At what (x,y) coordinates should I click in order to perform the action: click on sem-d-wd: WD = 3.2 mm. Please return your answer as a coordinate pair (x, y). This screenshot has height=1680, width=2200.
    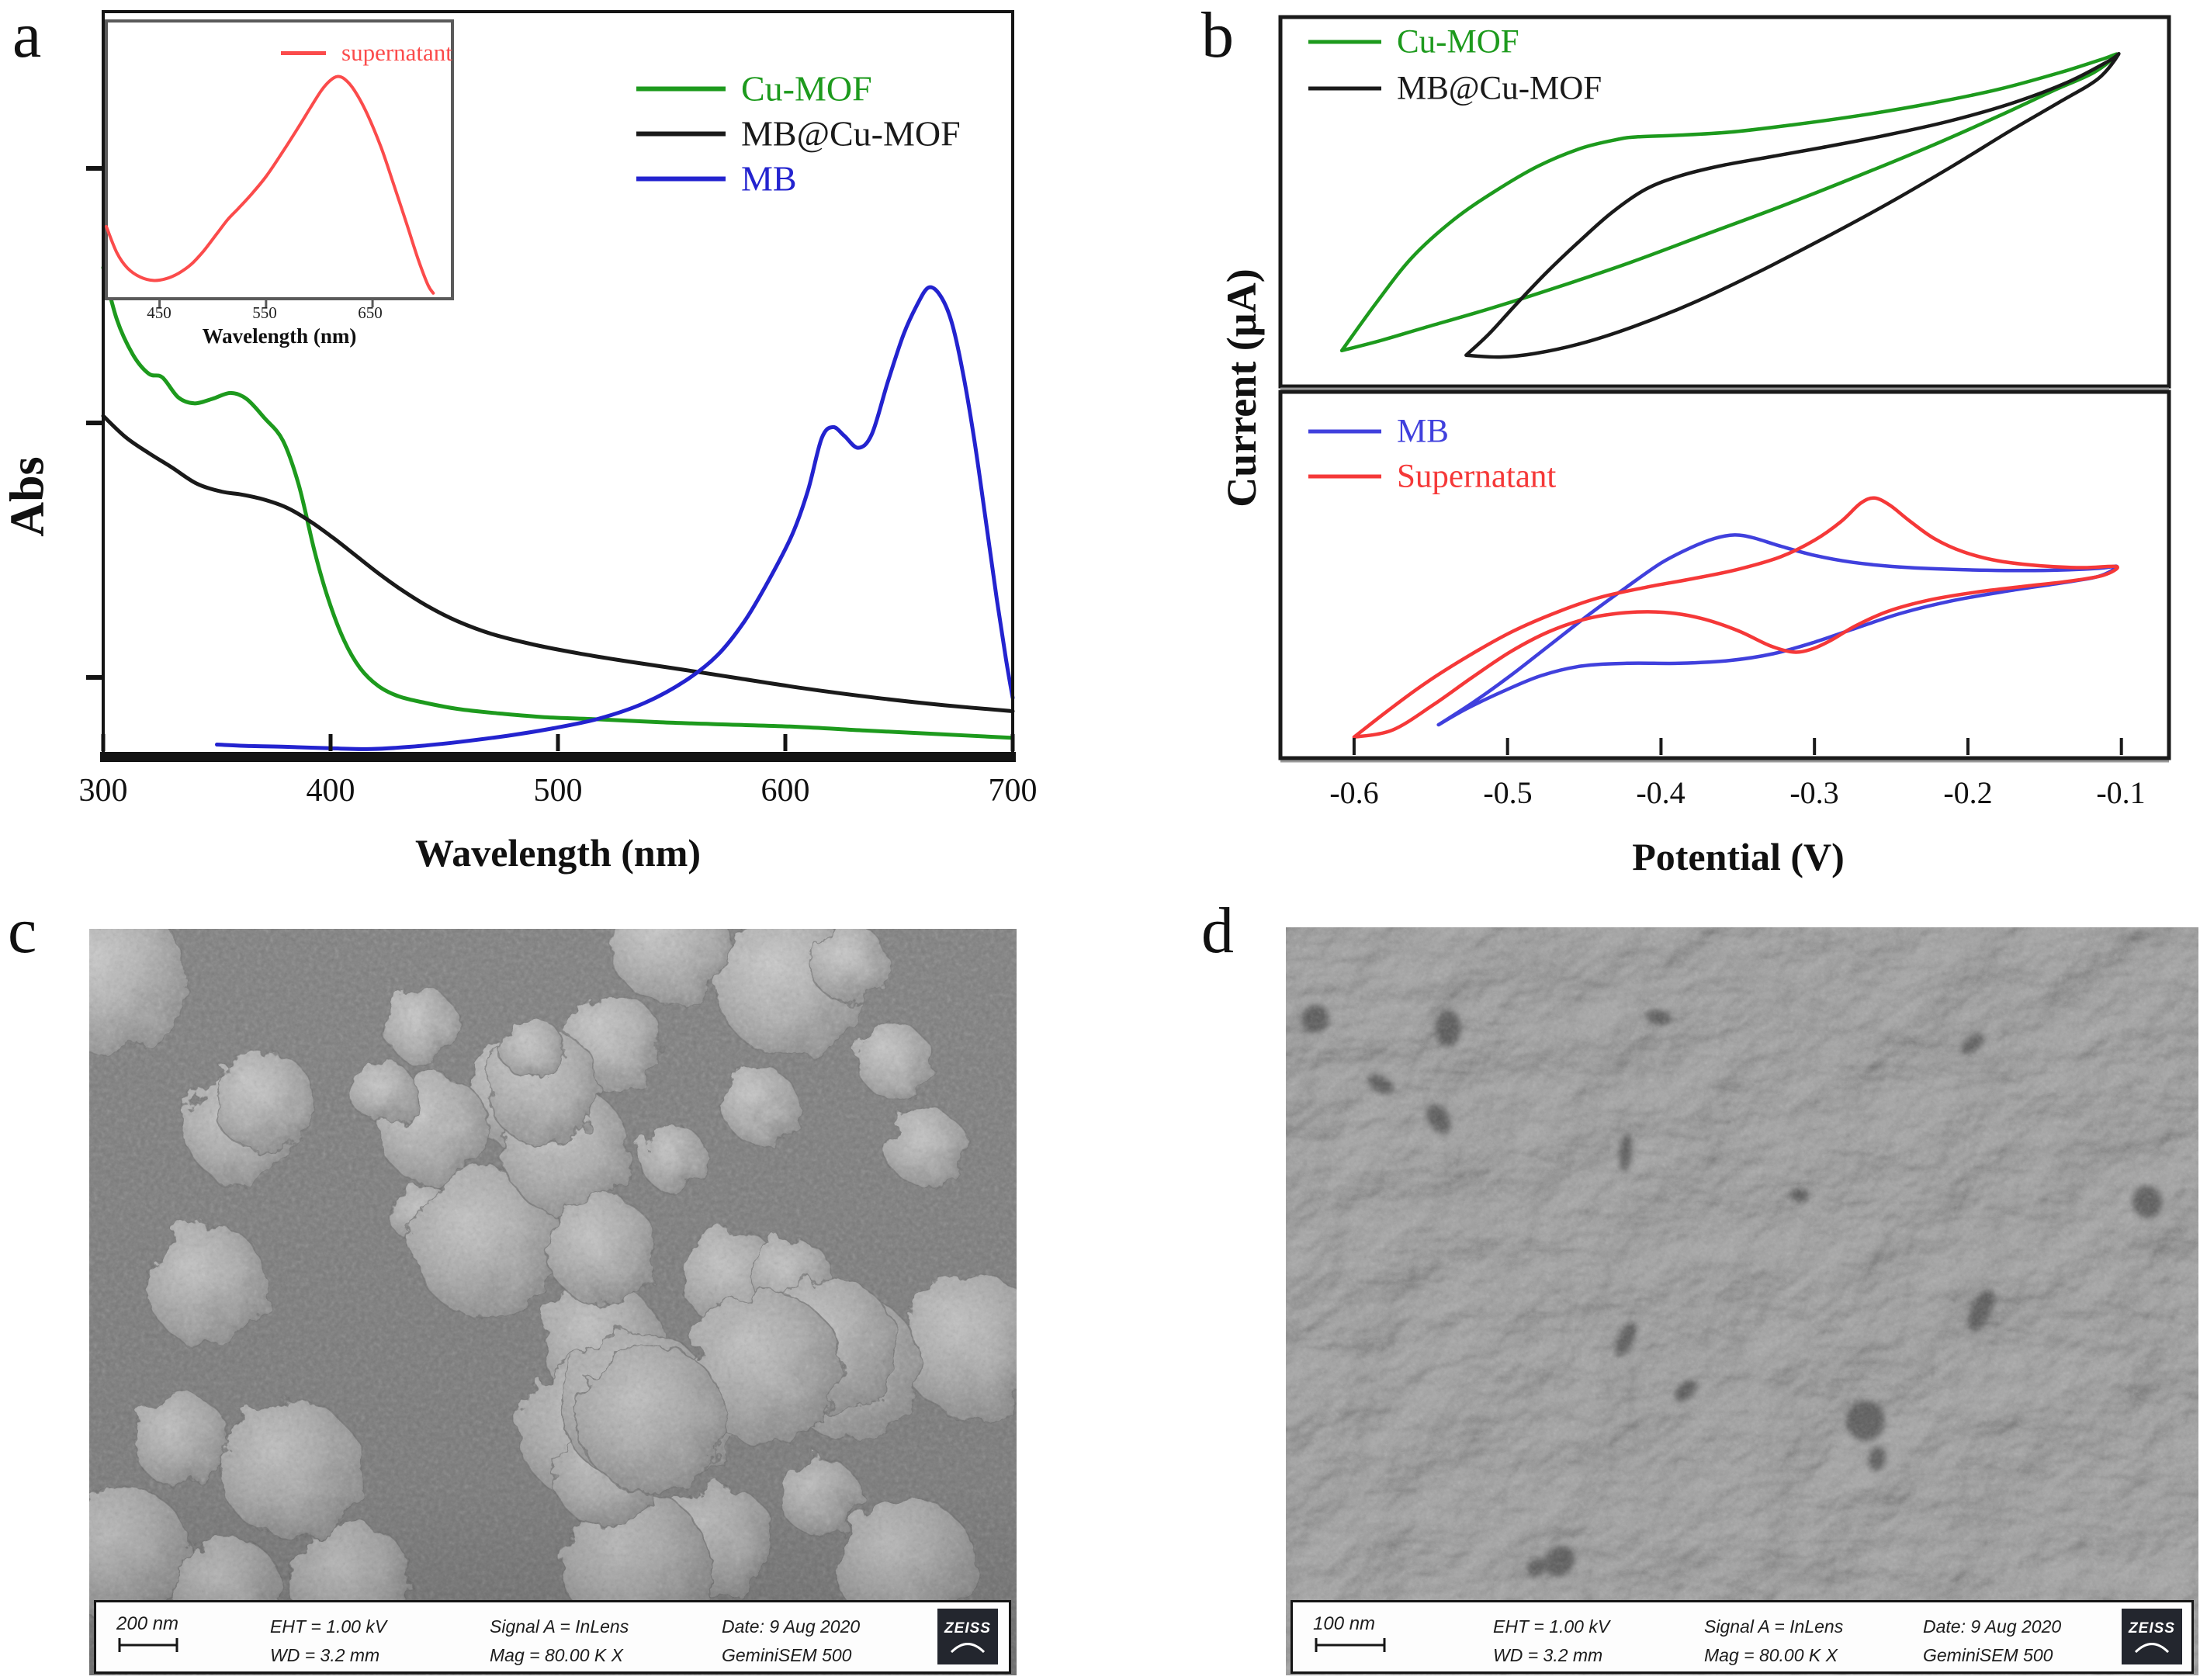
    Looking at the image, I should click on (1548, 1655).